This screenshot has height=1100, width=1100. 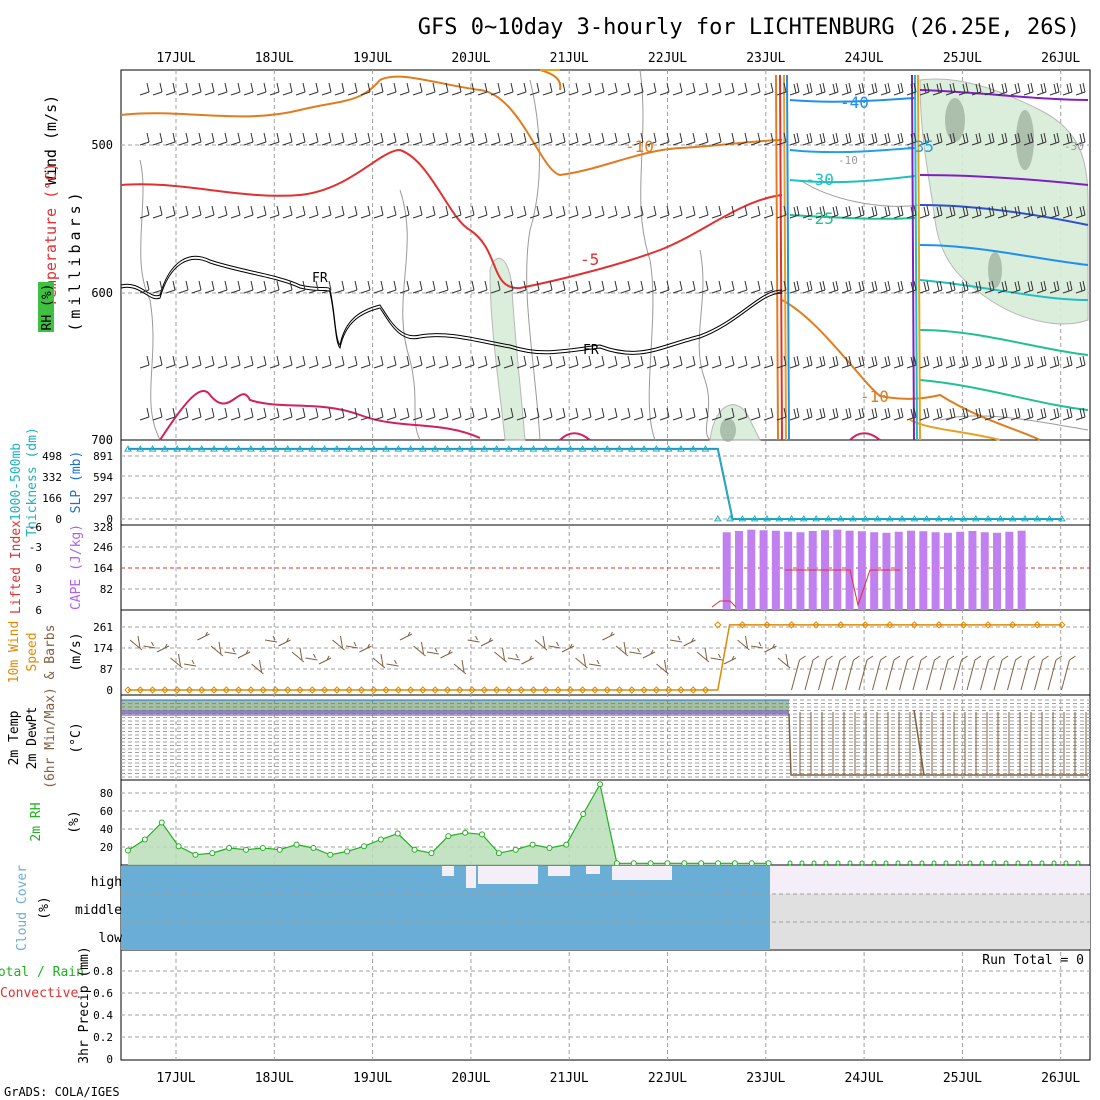 What do you see at coordinates (50, 738) in the screenshot?
I see `svg-text: (6hr Min/Max)` at bounding box center [50, 738].